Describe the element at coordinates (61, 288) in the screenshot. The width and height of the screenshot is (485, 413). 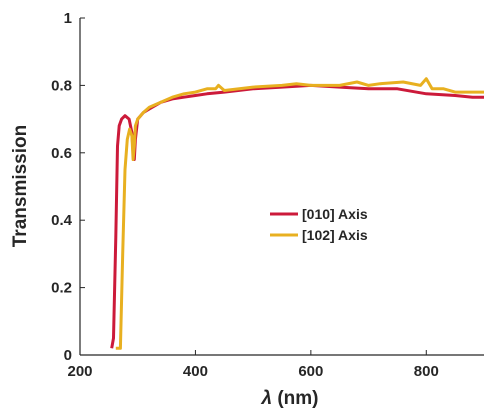
I see `y-tick-label: 0.2` at that location.